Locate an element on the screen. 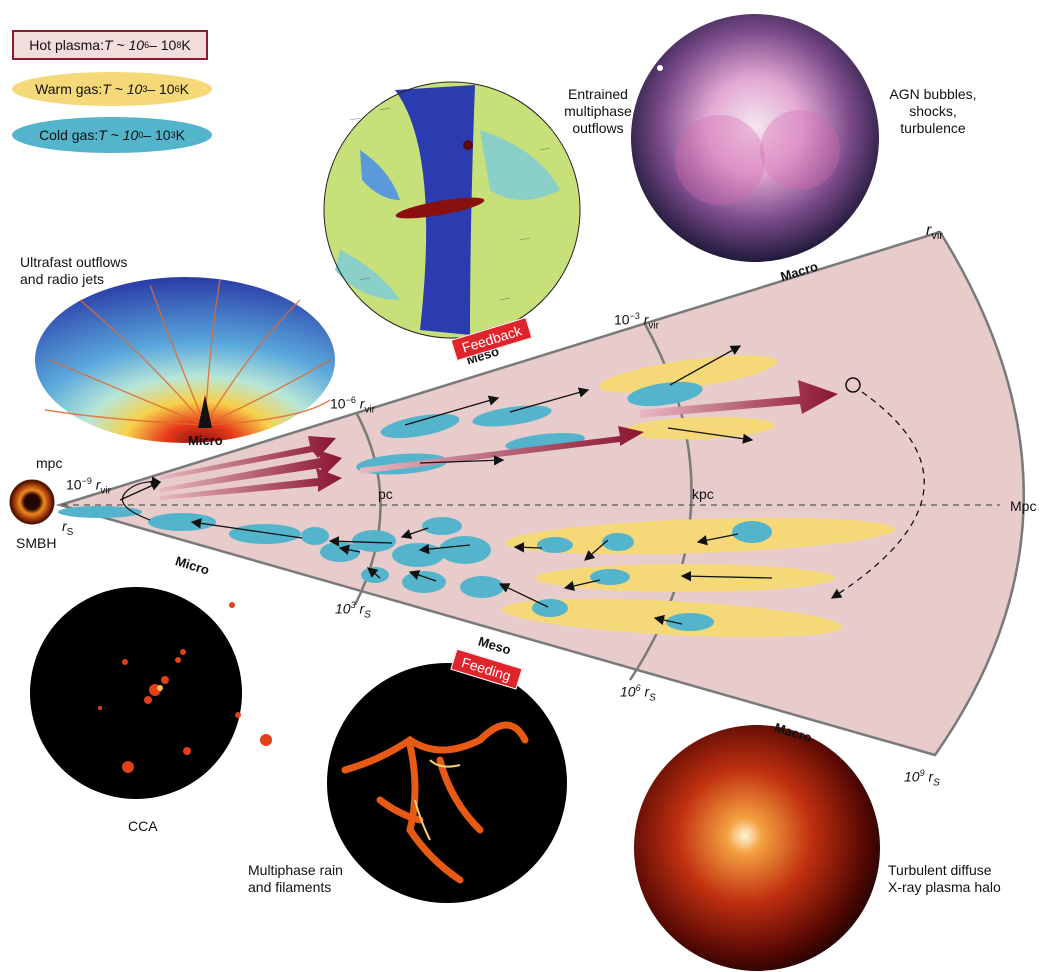 The image size is (1053, 972). legend-cold-unit: K is located at coordinates (180, 135).